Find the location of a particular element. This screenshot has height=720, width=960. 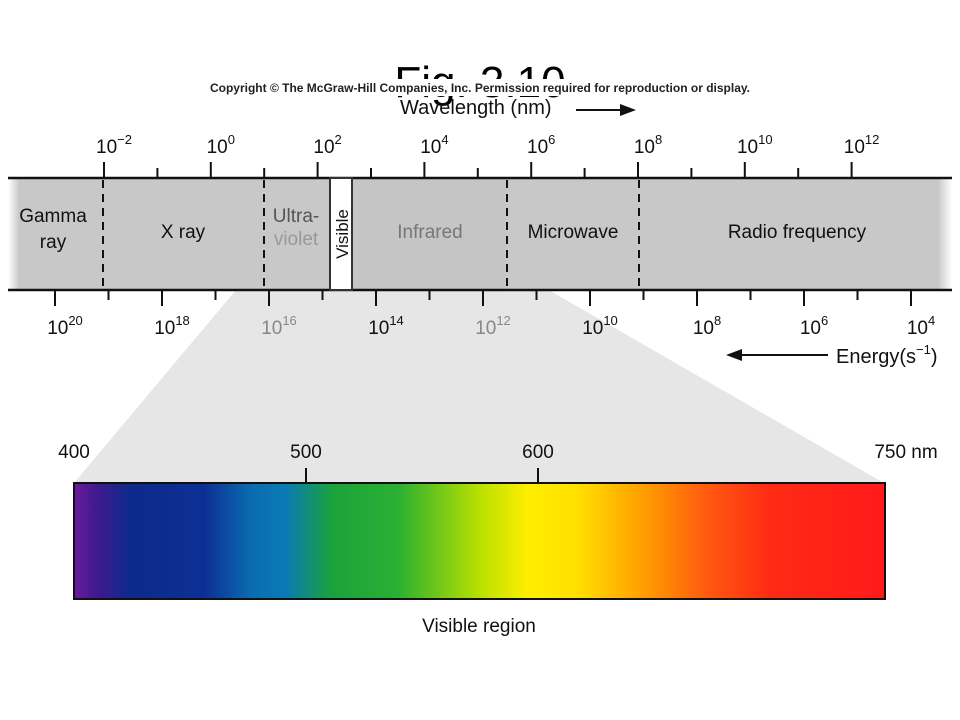

energy-tick-label: 10¹⁸ is located at coordinates (172, 326).